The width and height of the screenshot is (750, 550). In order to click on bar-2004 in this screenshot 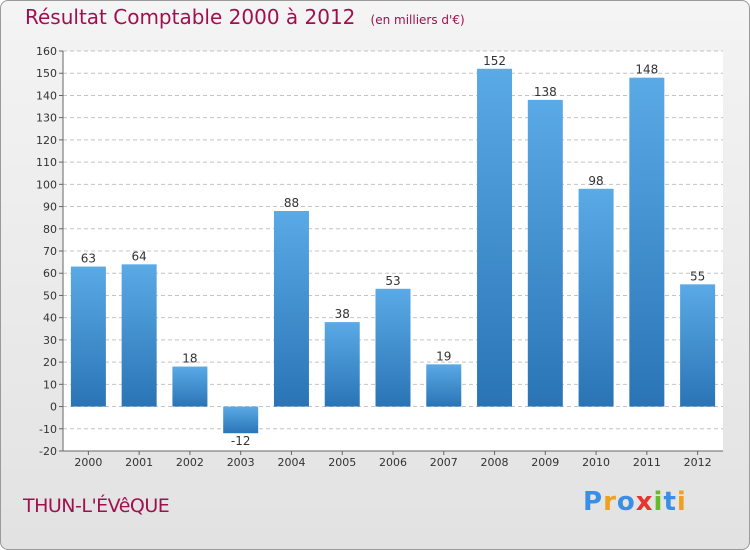, I will do `click(291, 309)`.